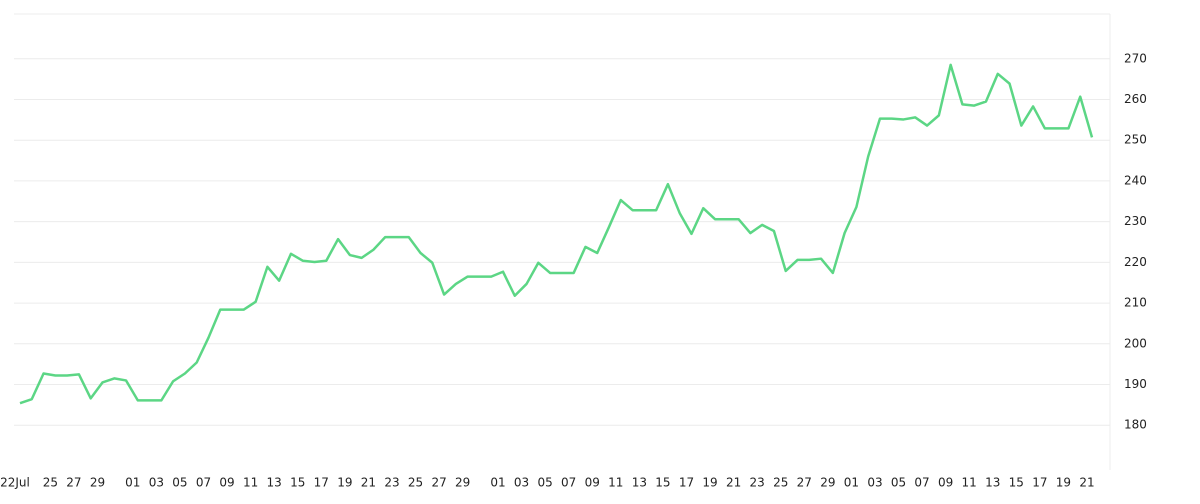 This screenshot has height=504, width=1200. Describe the element at coordinates (1135, 343) in the screenshot. I see `y-tick-label: 200` at that location.